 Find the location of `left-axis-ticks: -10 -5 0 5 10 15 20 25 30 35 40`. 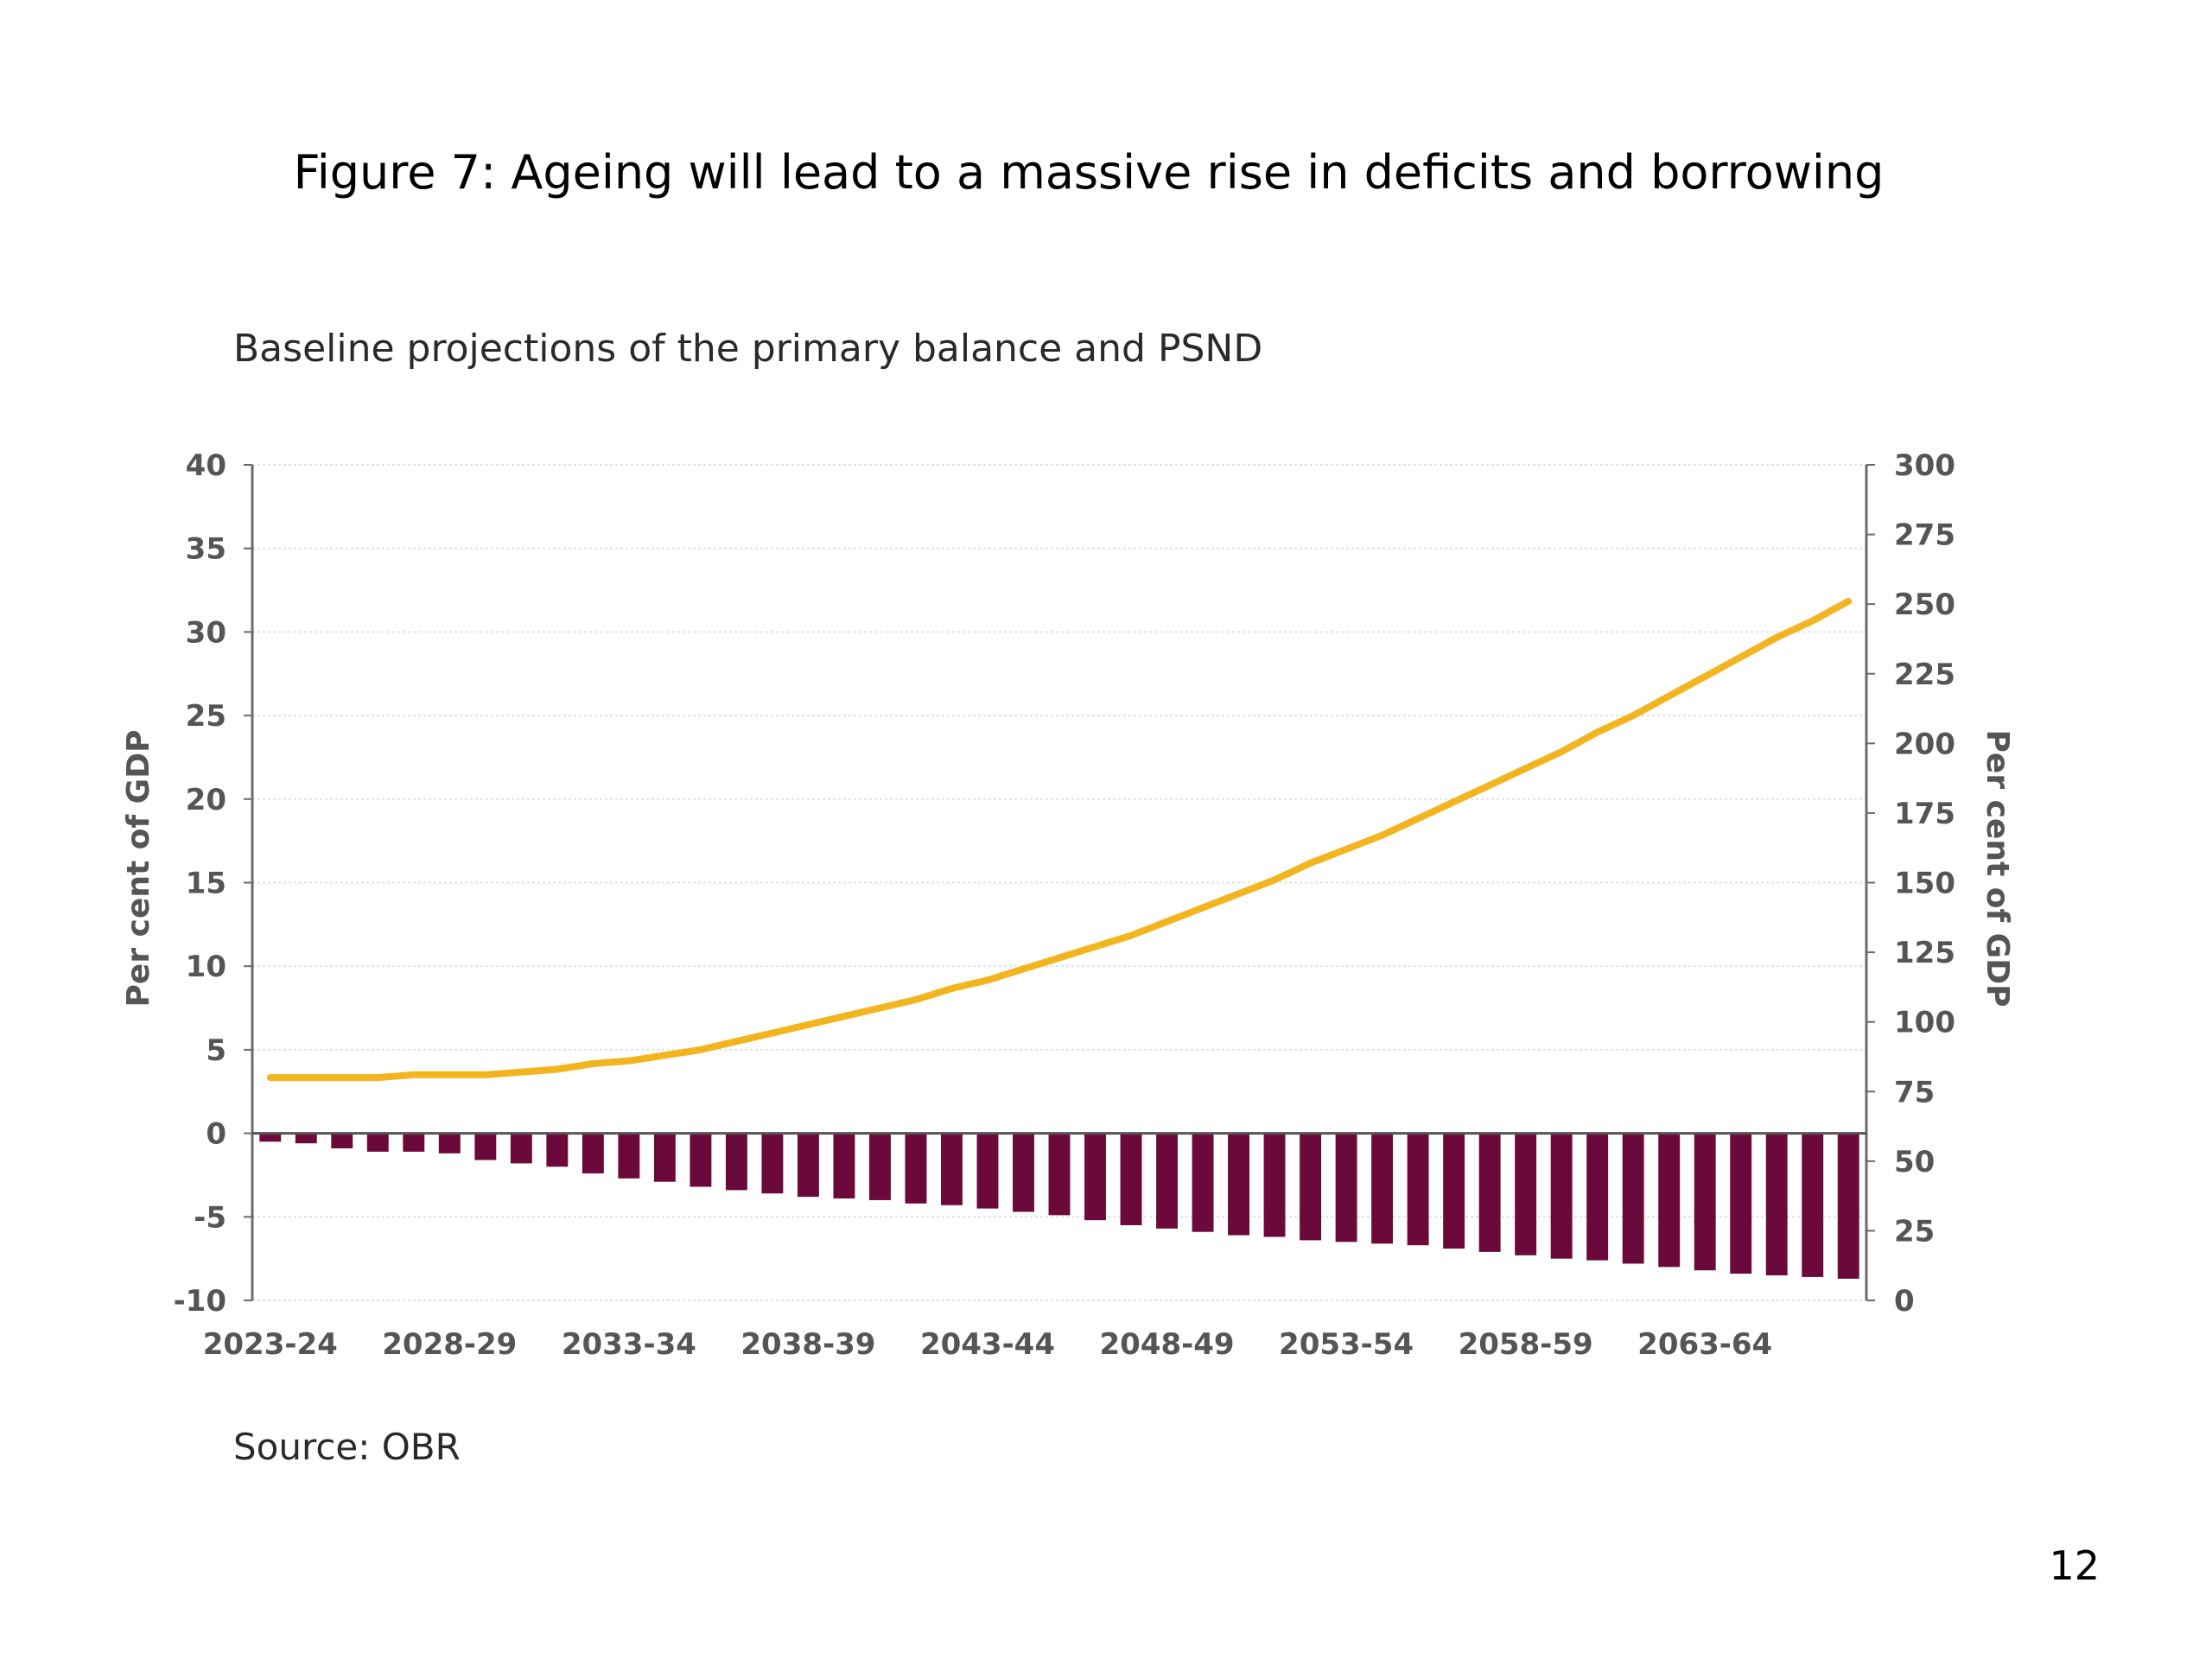

left-axis-ticks: -10 -5 0 5 10 15 20 25 30 35 40 is located at coordinates (213, 883).